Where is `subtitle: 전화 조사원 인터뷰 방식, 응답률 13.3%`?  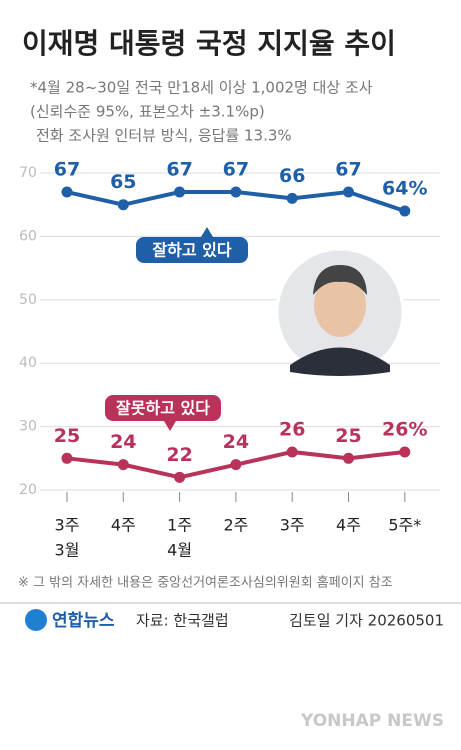 subtitle: 전화 조사원 인터뷰 방식, 응답률 13.3% is located at coordinates (164, 136).